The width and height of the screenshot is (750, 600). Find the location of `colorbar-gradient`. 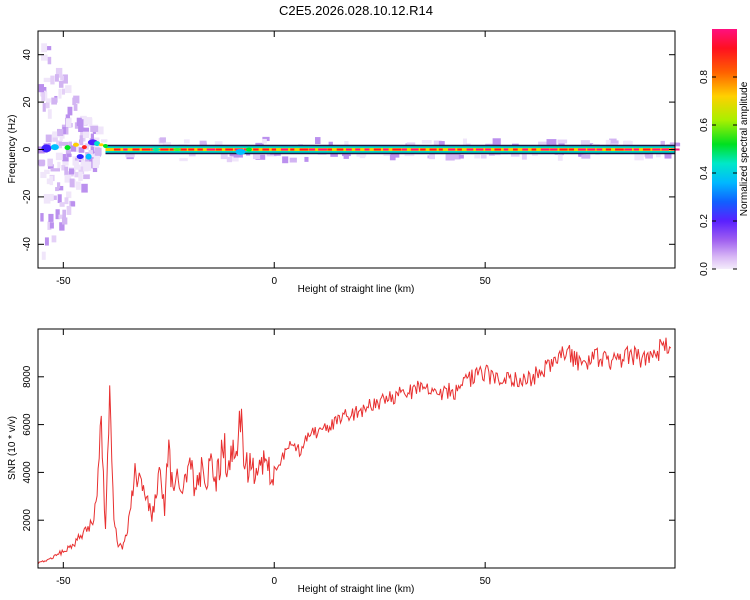

colorbar-gradient is located at coordinates (724, 149).